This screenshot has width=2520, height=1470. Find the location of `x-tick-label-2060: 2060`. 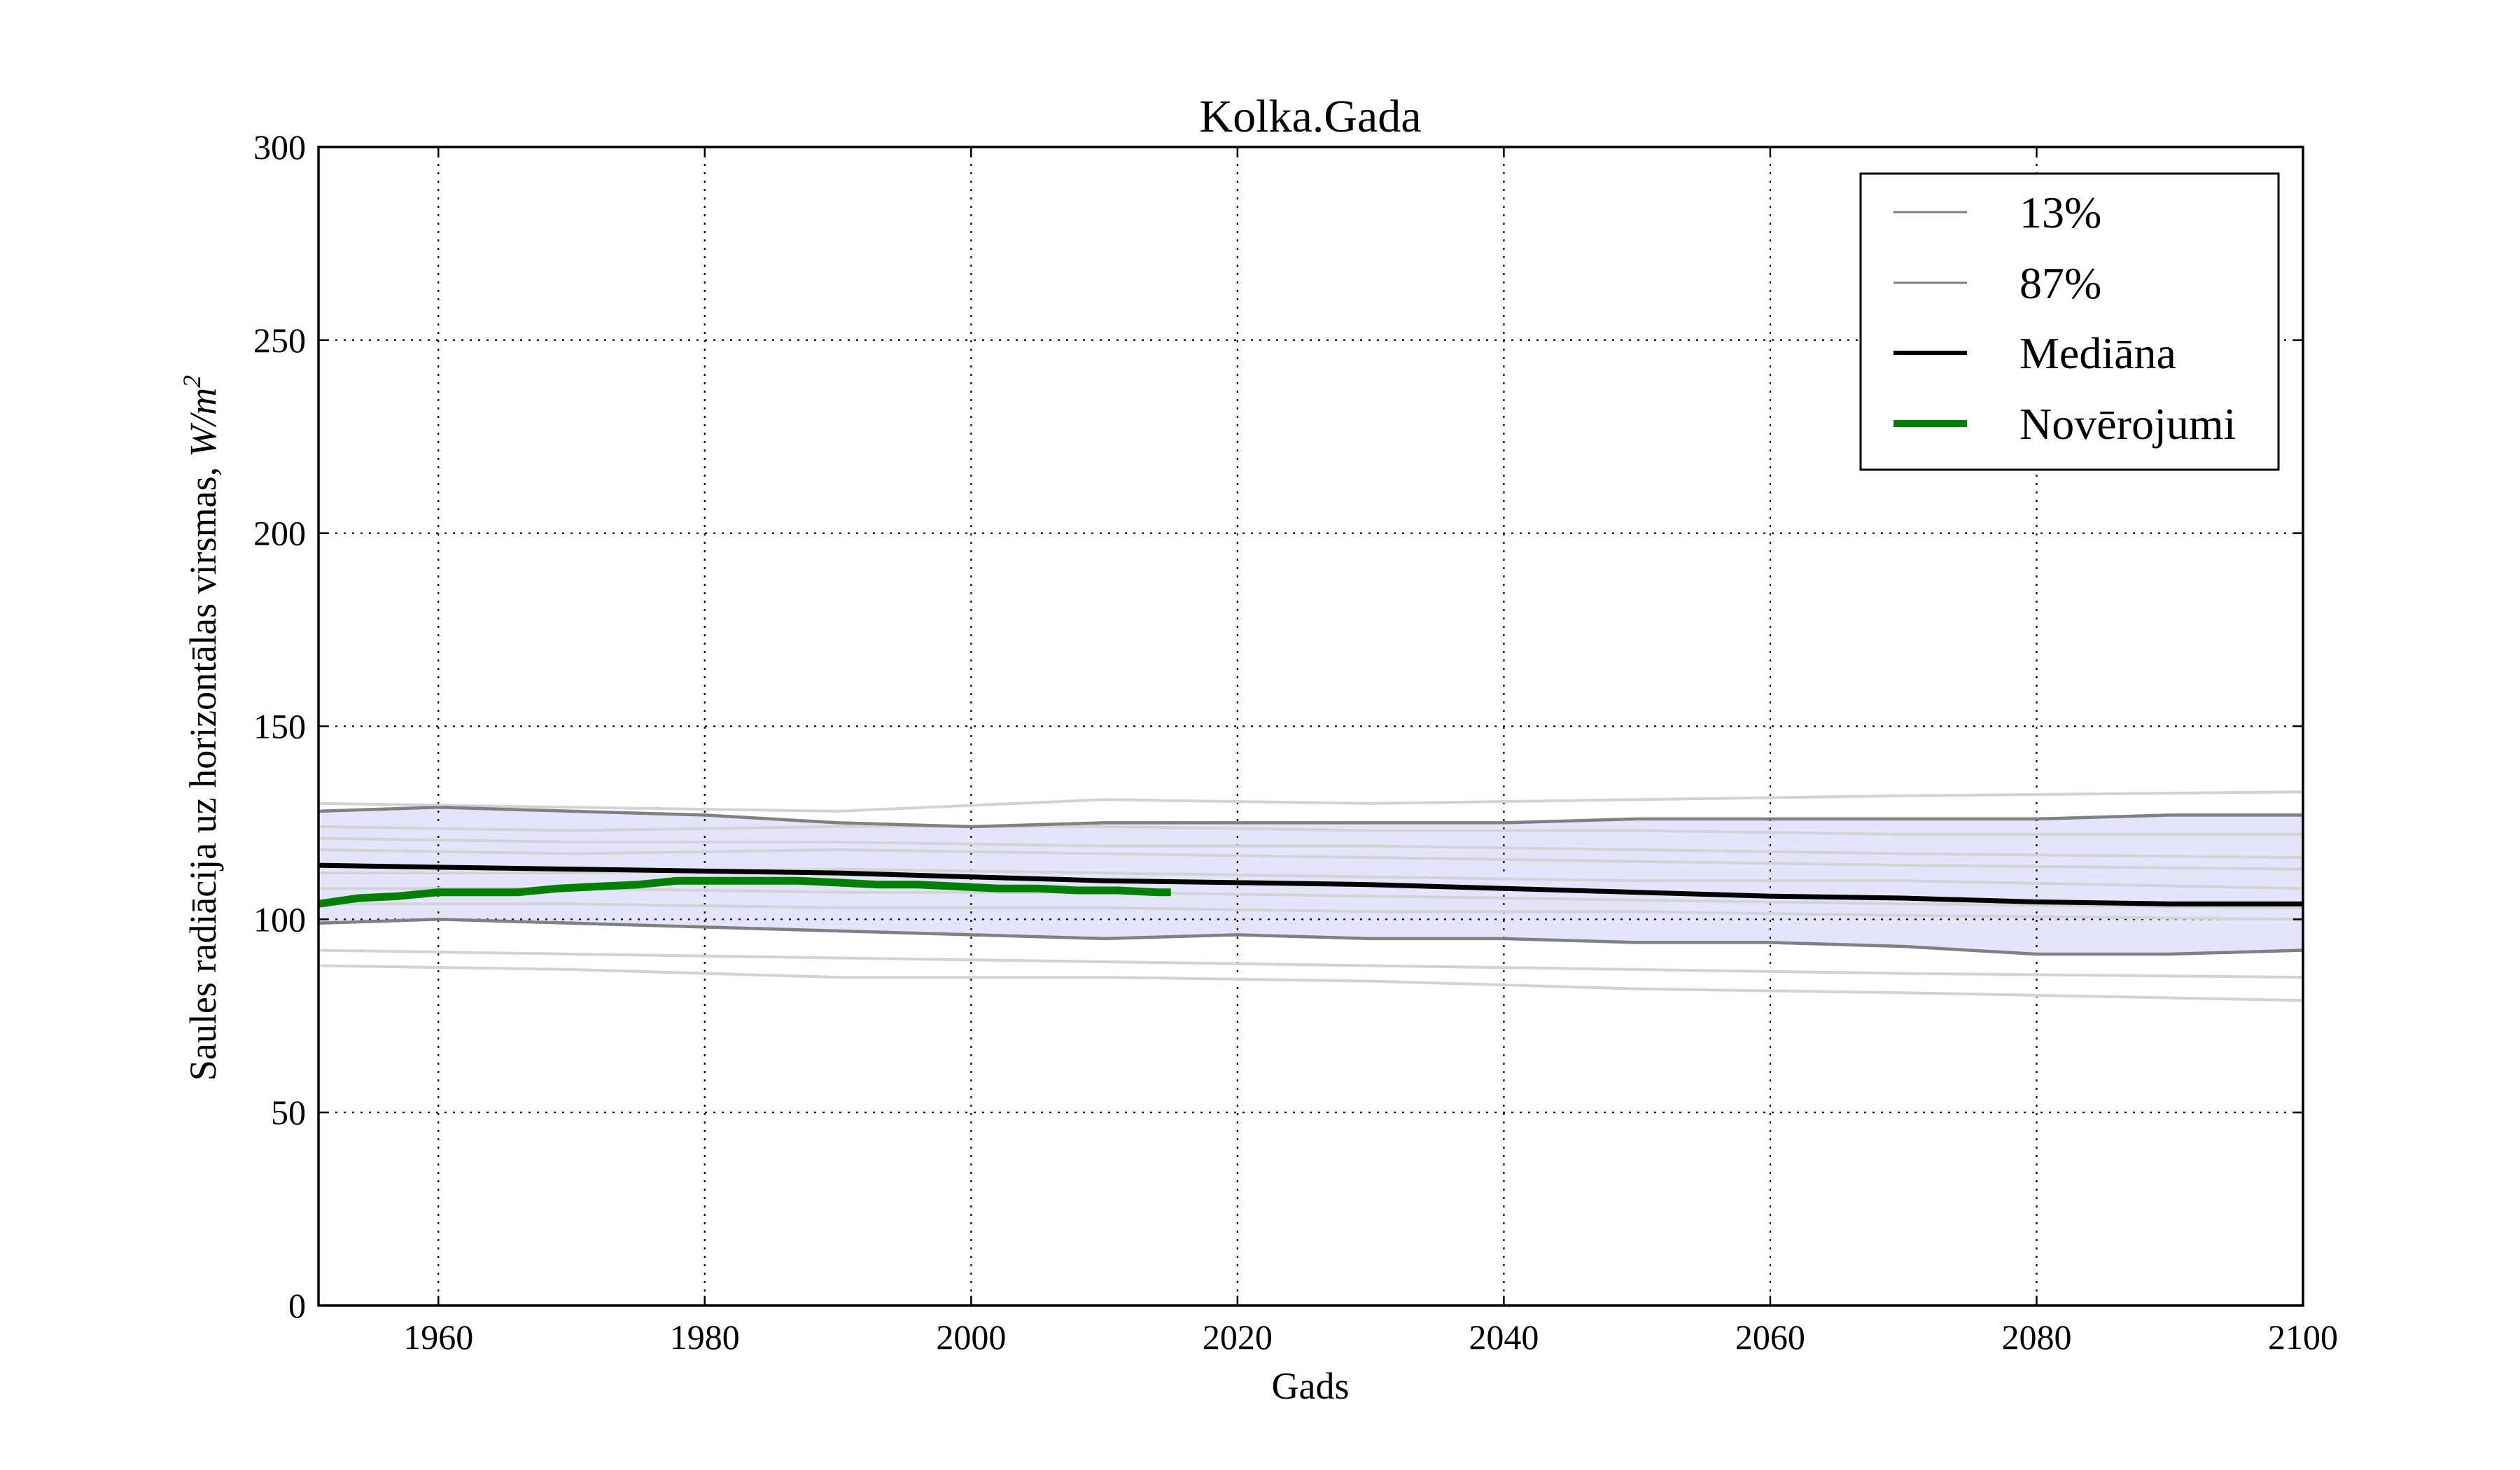

x-tick-label-2060: 2060 is located at coordinates (1770, 1337).